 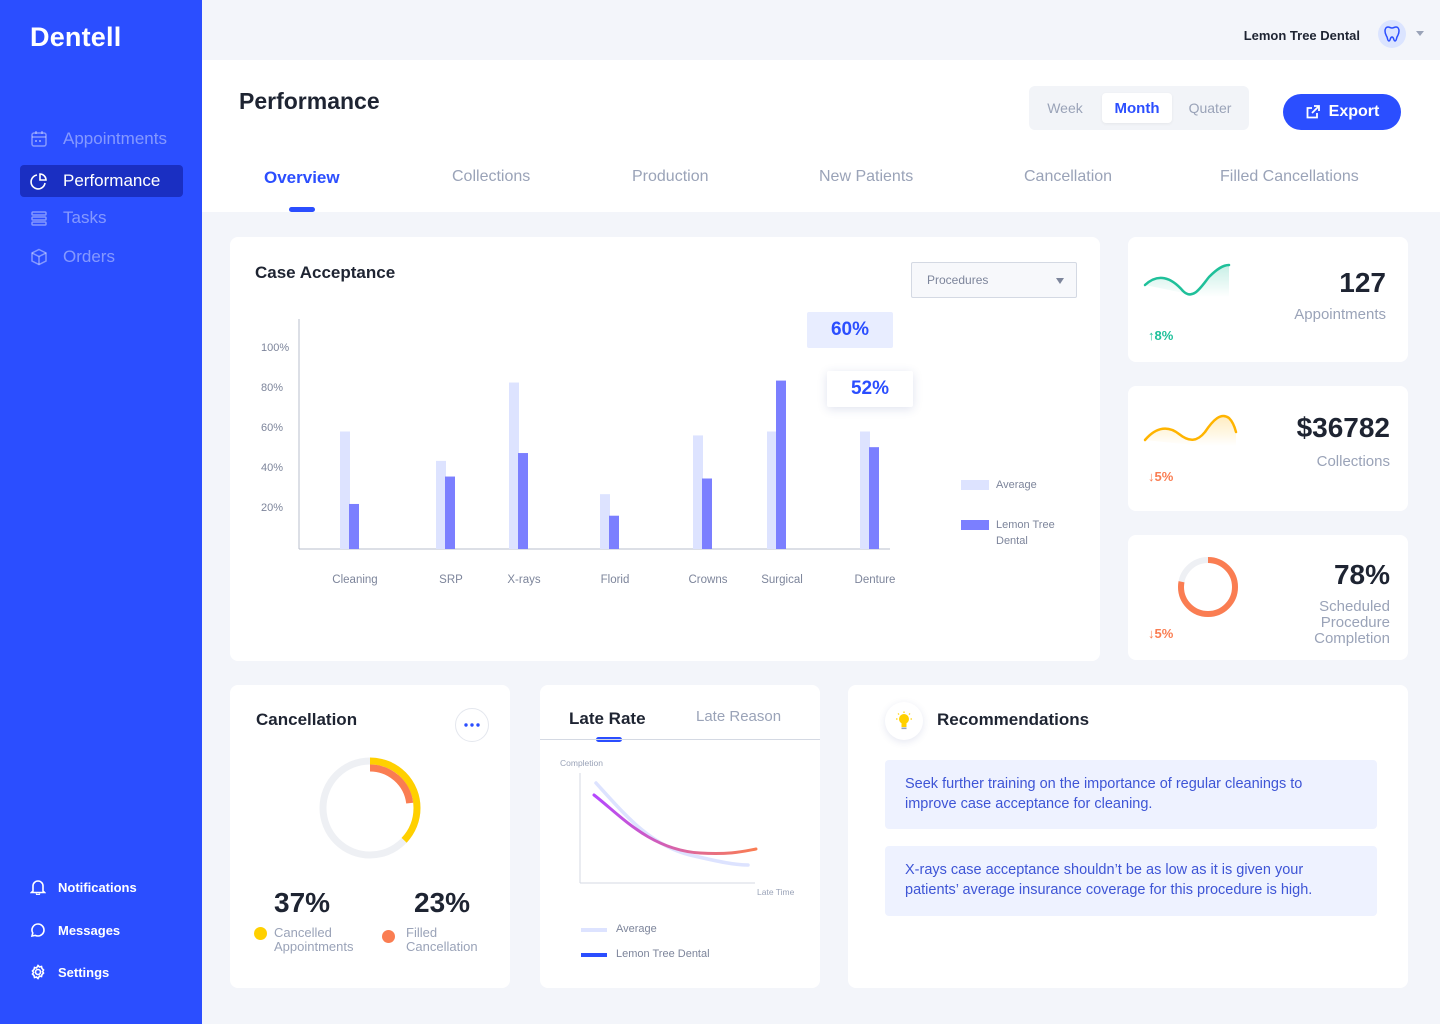 I want to click on tooltip-clinic-value: 52%, so click(x=870, y=388).